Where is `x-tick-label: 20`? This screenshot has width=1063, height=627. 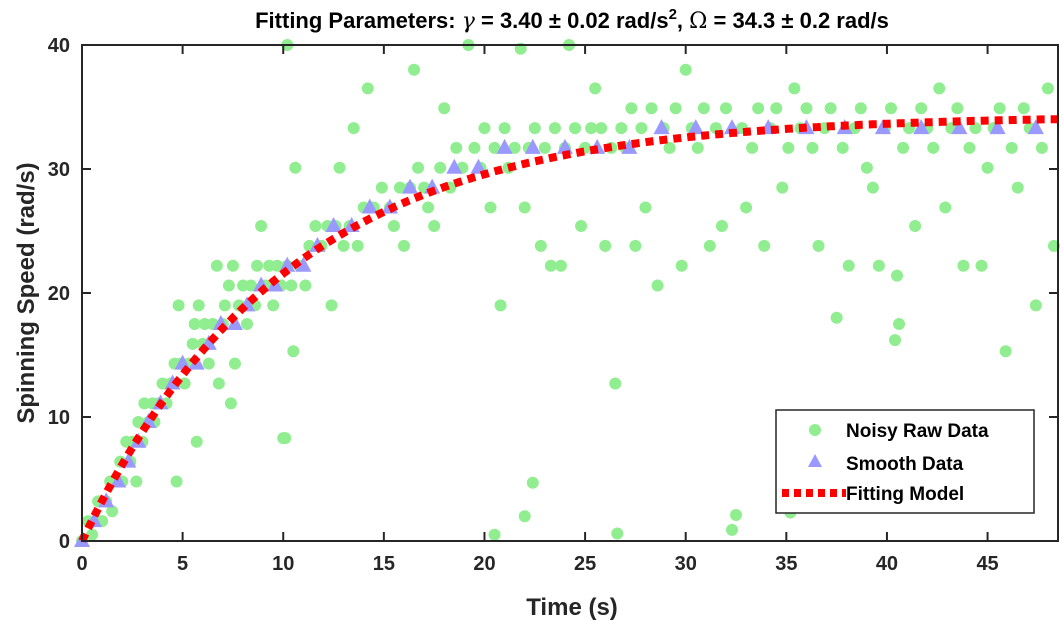 x-tick-label: 20 is located at coordinates (484, 564).